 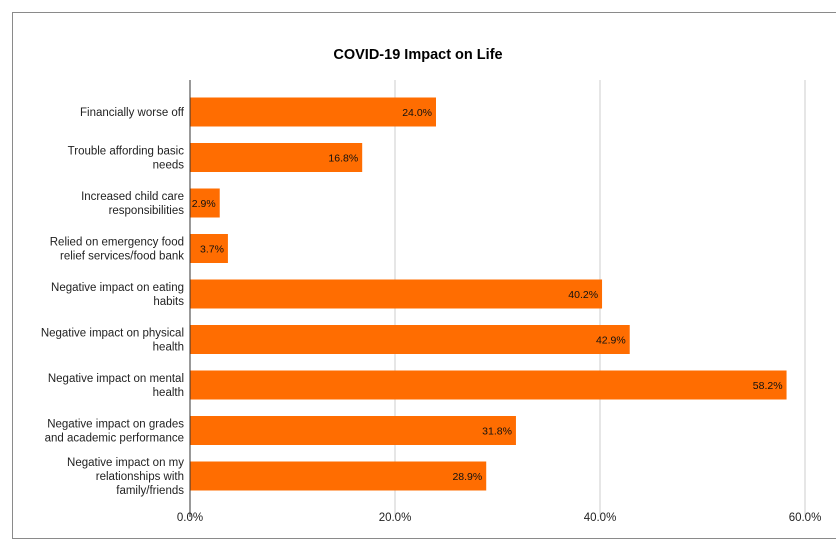 What do you see at coordinates (132, 113) in the screenshot?
I see `category-label: Financially worse off` at bounding box center [132, 113].